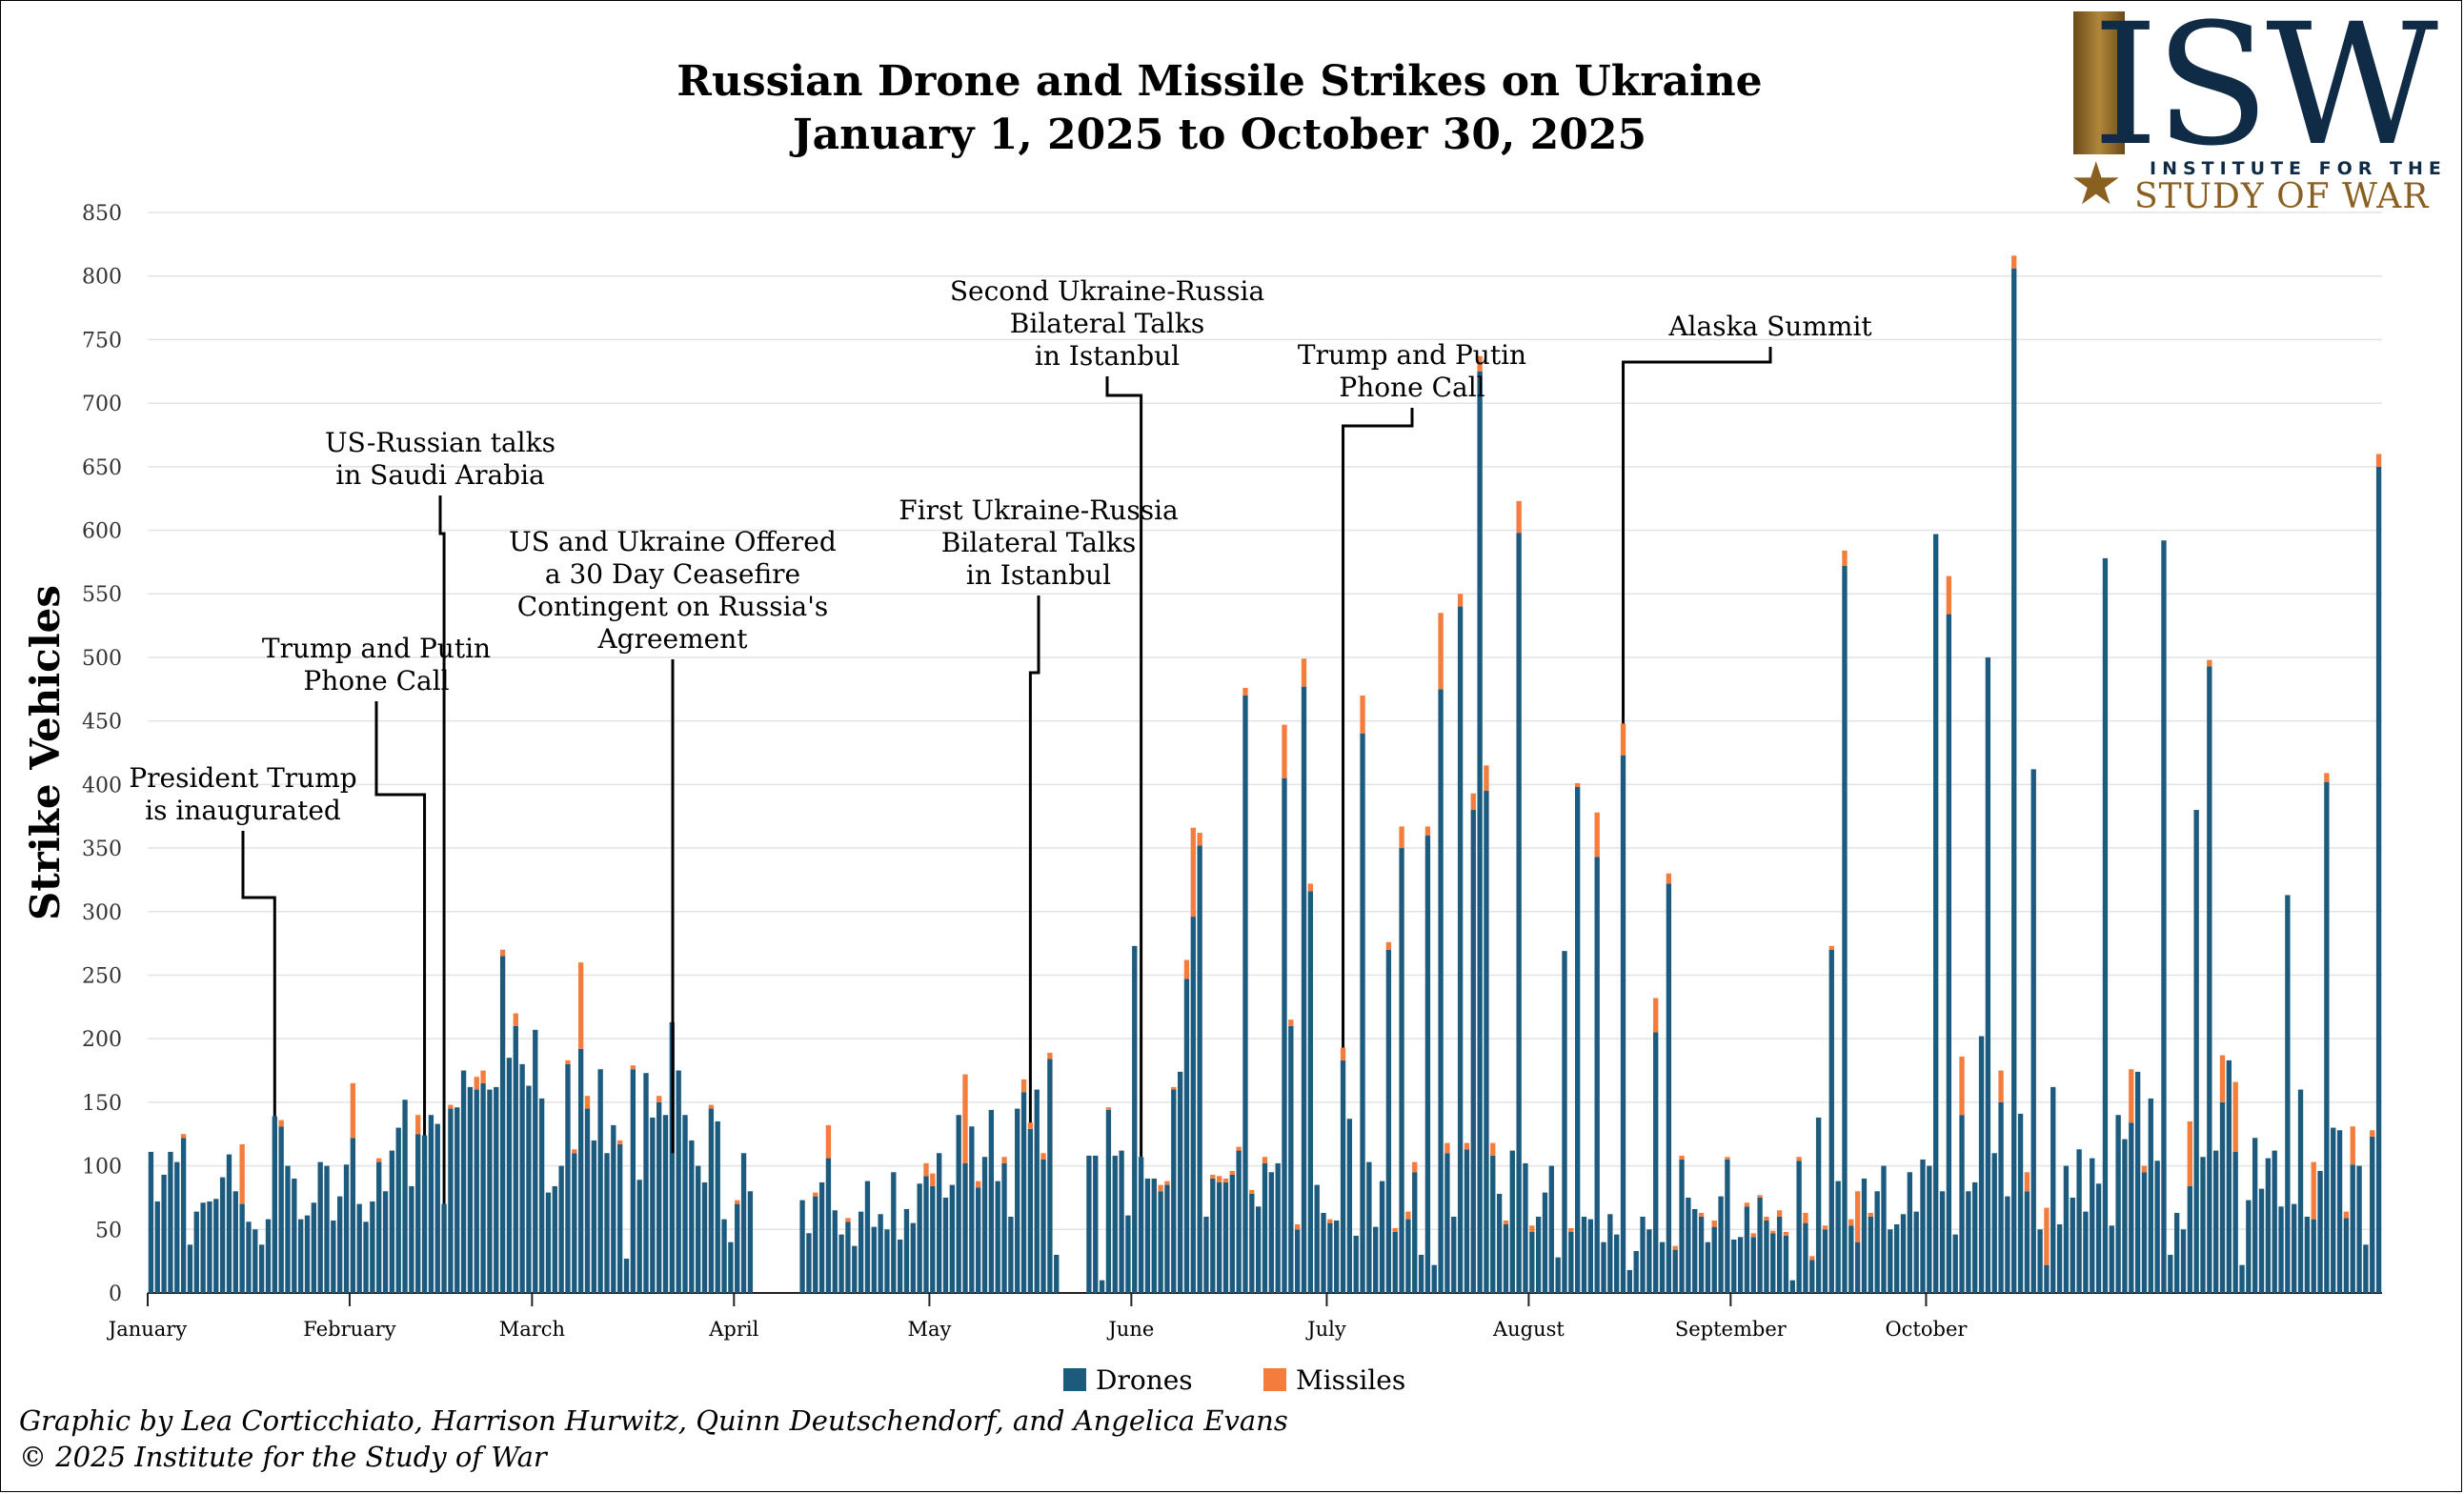 This screenshot has width=2464, height=1494. I want to click on y-tick-label: 500, so click(102, 659).